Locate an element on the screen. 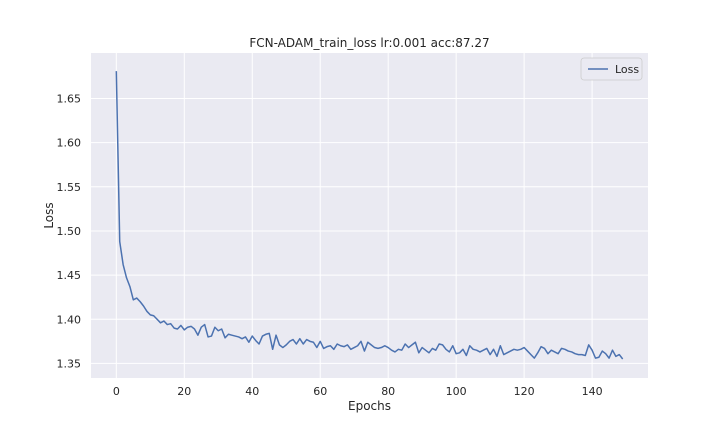  x-tick-label: 100 is located at coordinates (456, 391).